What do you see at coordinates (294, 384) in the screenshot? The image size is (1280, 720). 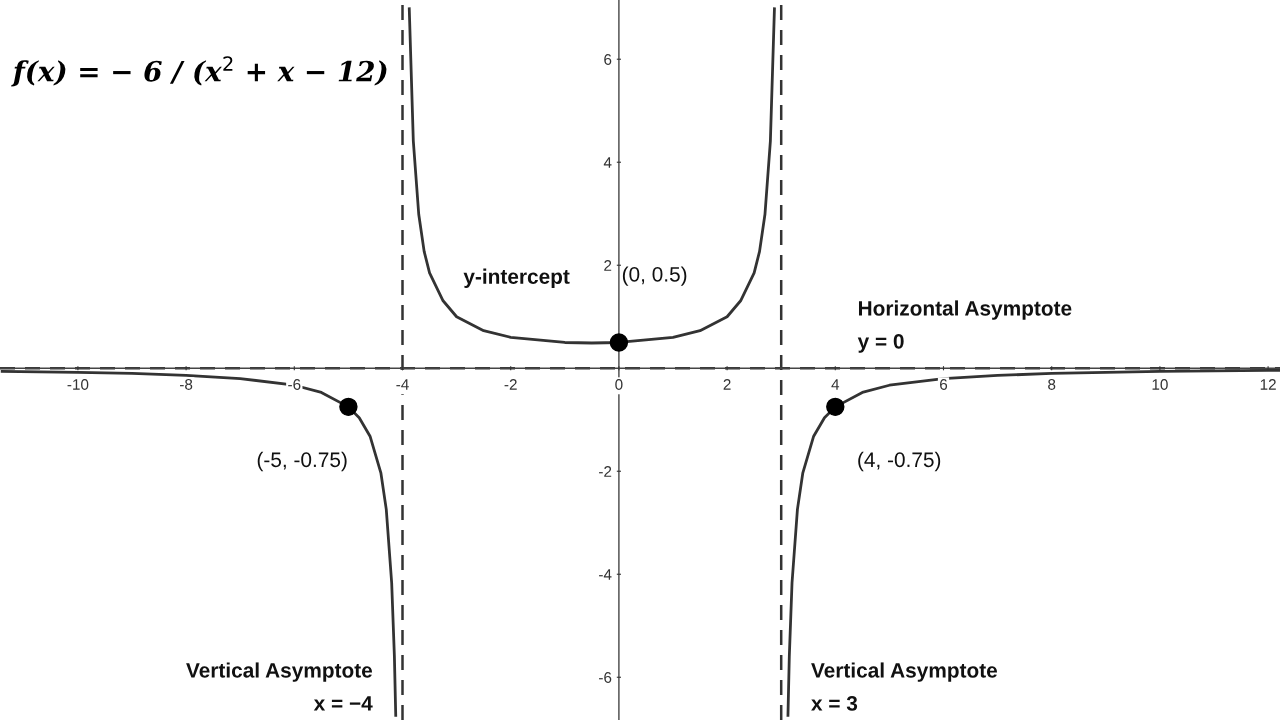 I see `x-tick-label: -6` at bounding box center [294, 384].